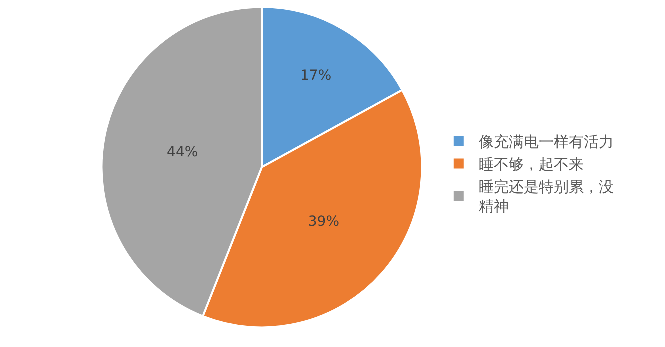 The image size is (665, 347). I want to click on legend-label: 睡不够，起不来, so click(531, 165).